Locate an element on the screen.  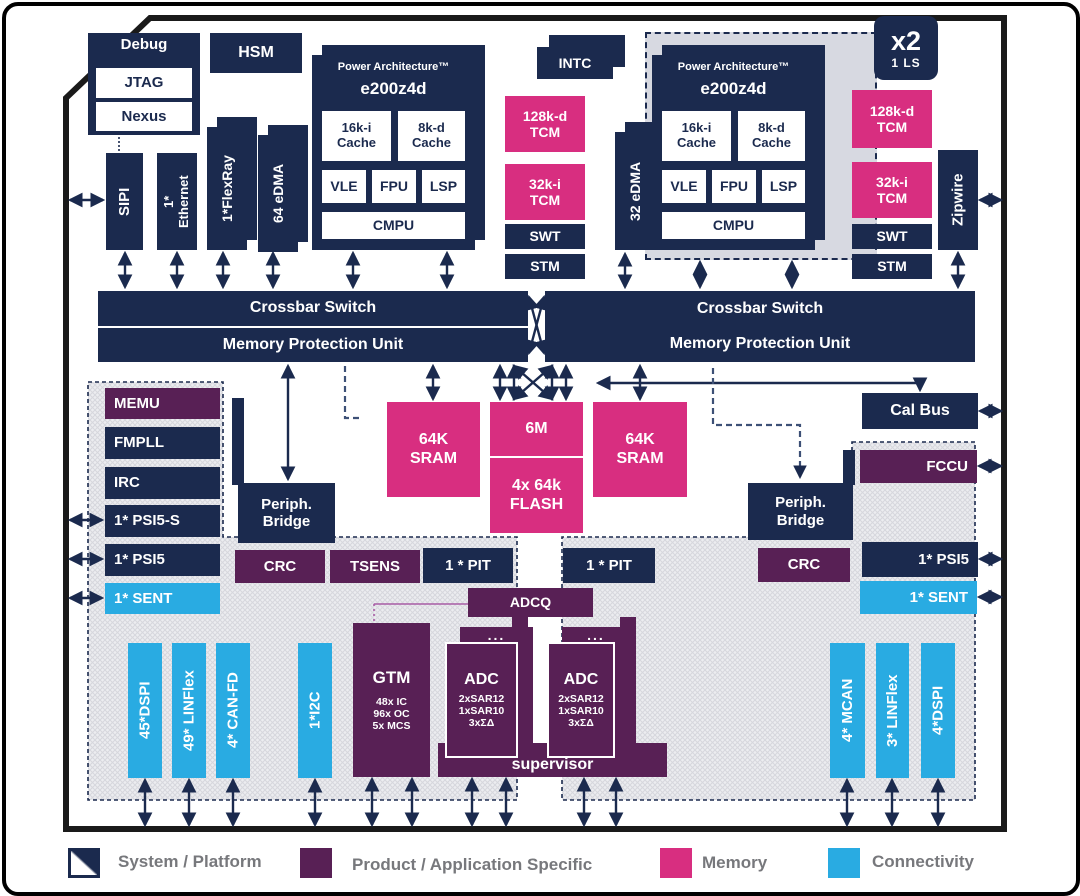
flash-type-label: 4x 64k FLASH is located at coordinates (536, 495).